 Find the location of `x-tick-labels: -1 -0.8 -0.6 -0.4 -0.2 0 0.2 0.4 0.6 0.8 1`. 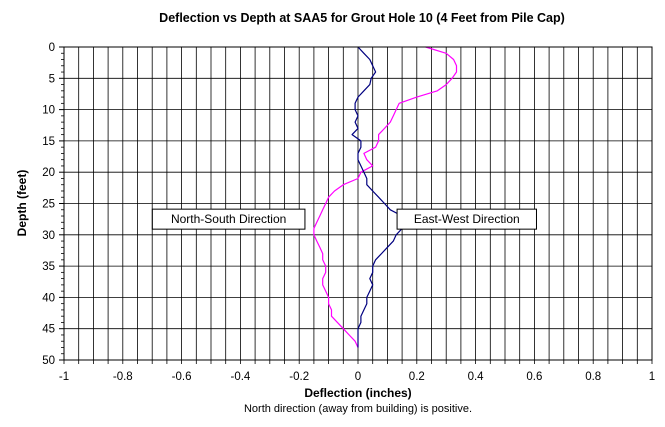

x-tick-labels: -1 -0.8 -0.6 -0.4 -0.2 0 0.2 0.4 0.6 0.8 1 is located at coordinates (357, 377).